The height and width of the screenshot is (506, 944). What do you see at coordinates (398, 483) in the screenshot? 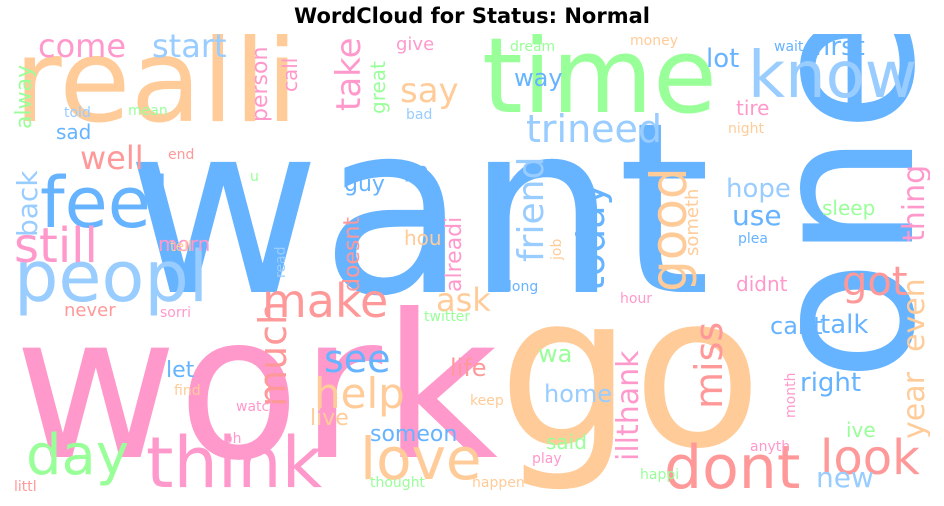
I see `word-thought: thought` at bounding box center [398, 483].